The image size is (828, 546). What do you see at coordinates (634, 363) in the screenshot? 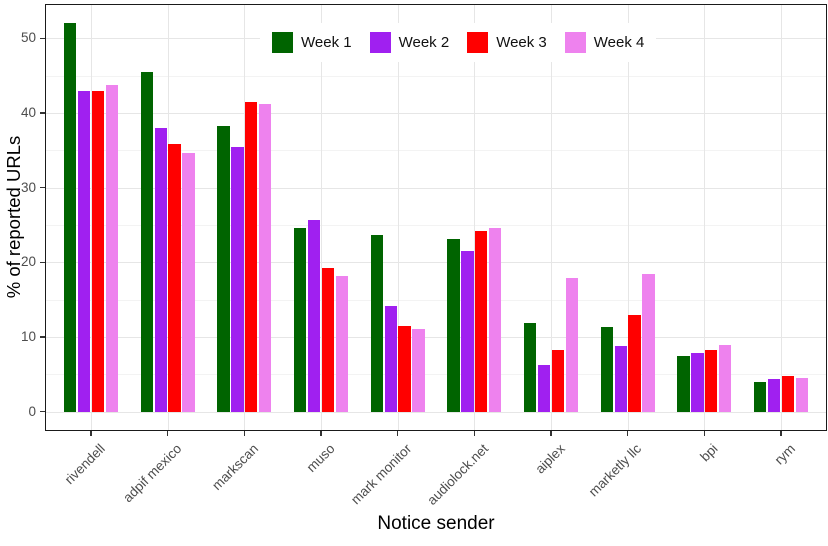
I see `bar-week-3-marketly-llc` at bounding box center [634, 363].